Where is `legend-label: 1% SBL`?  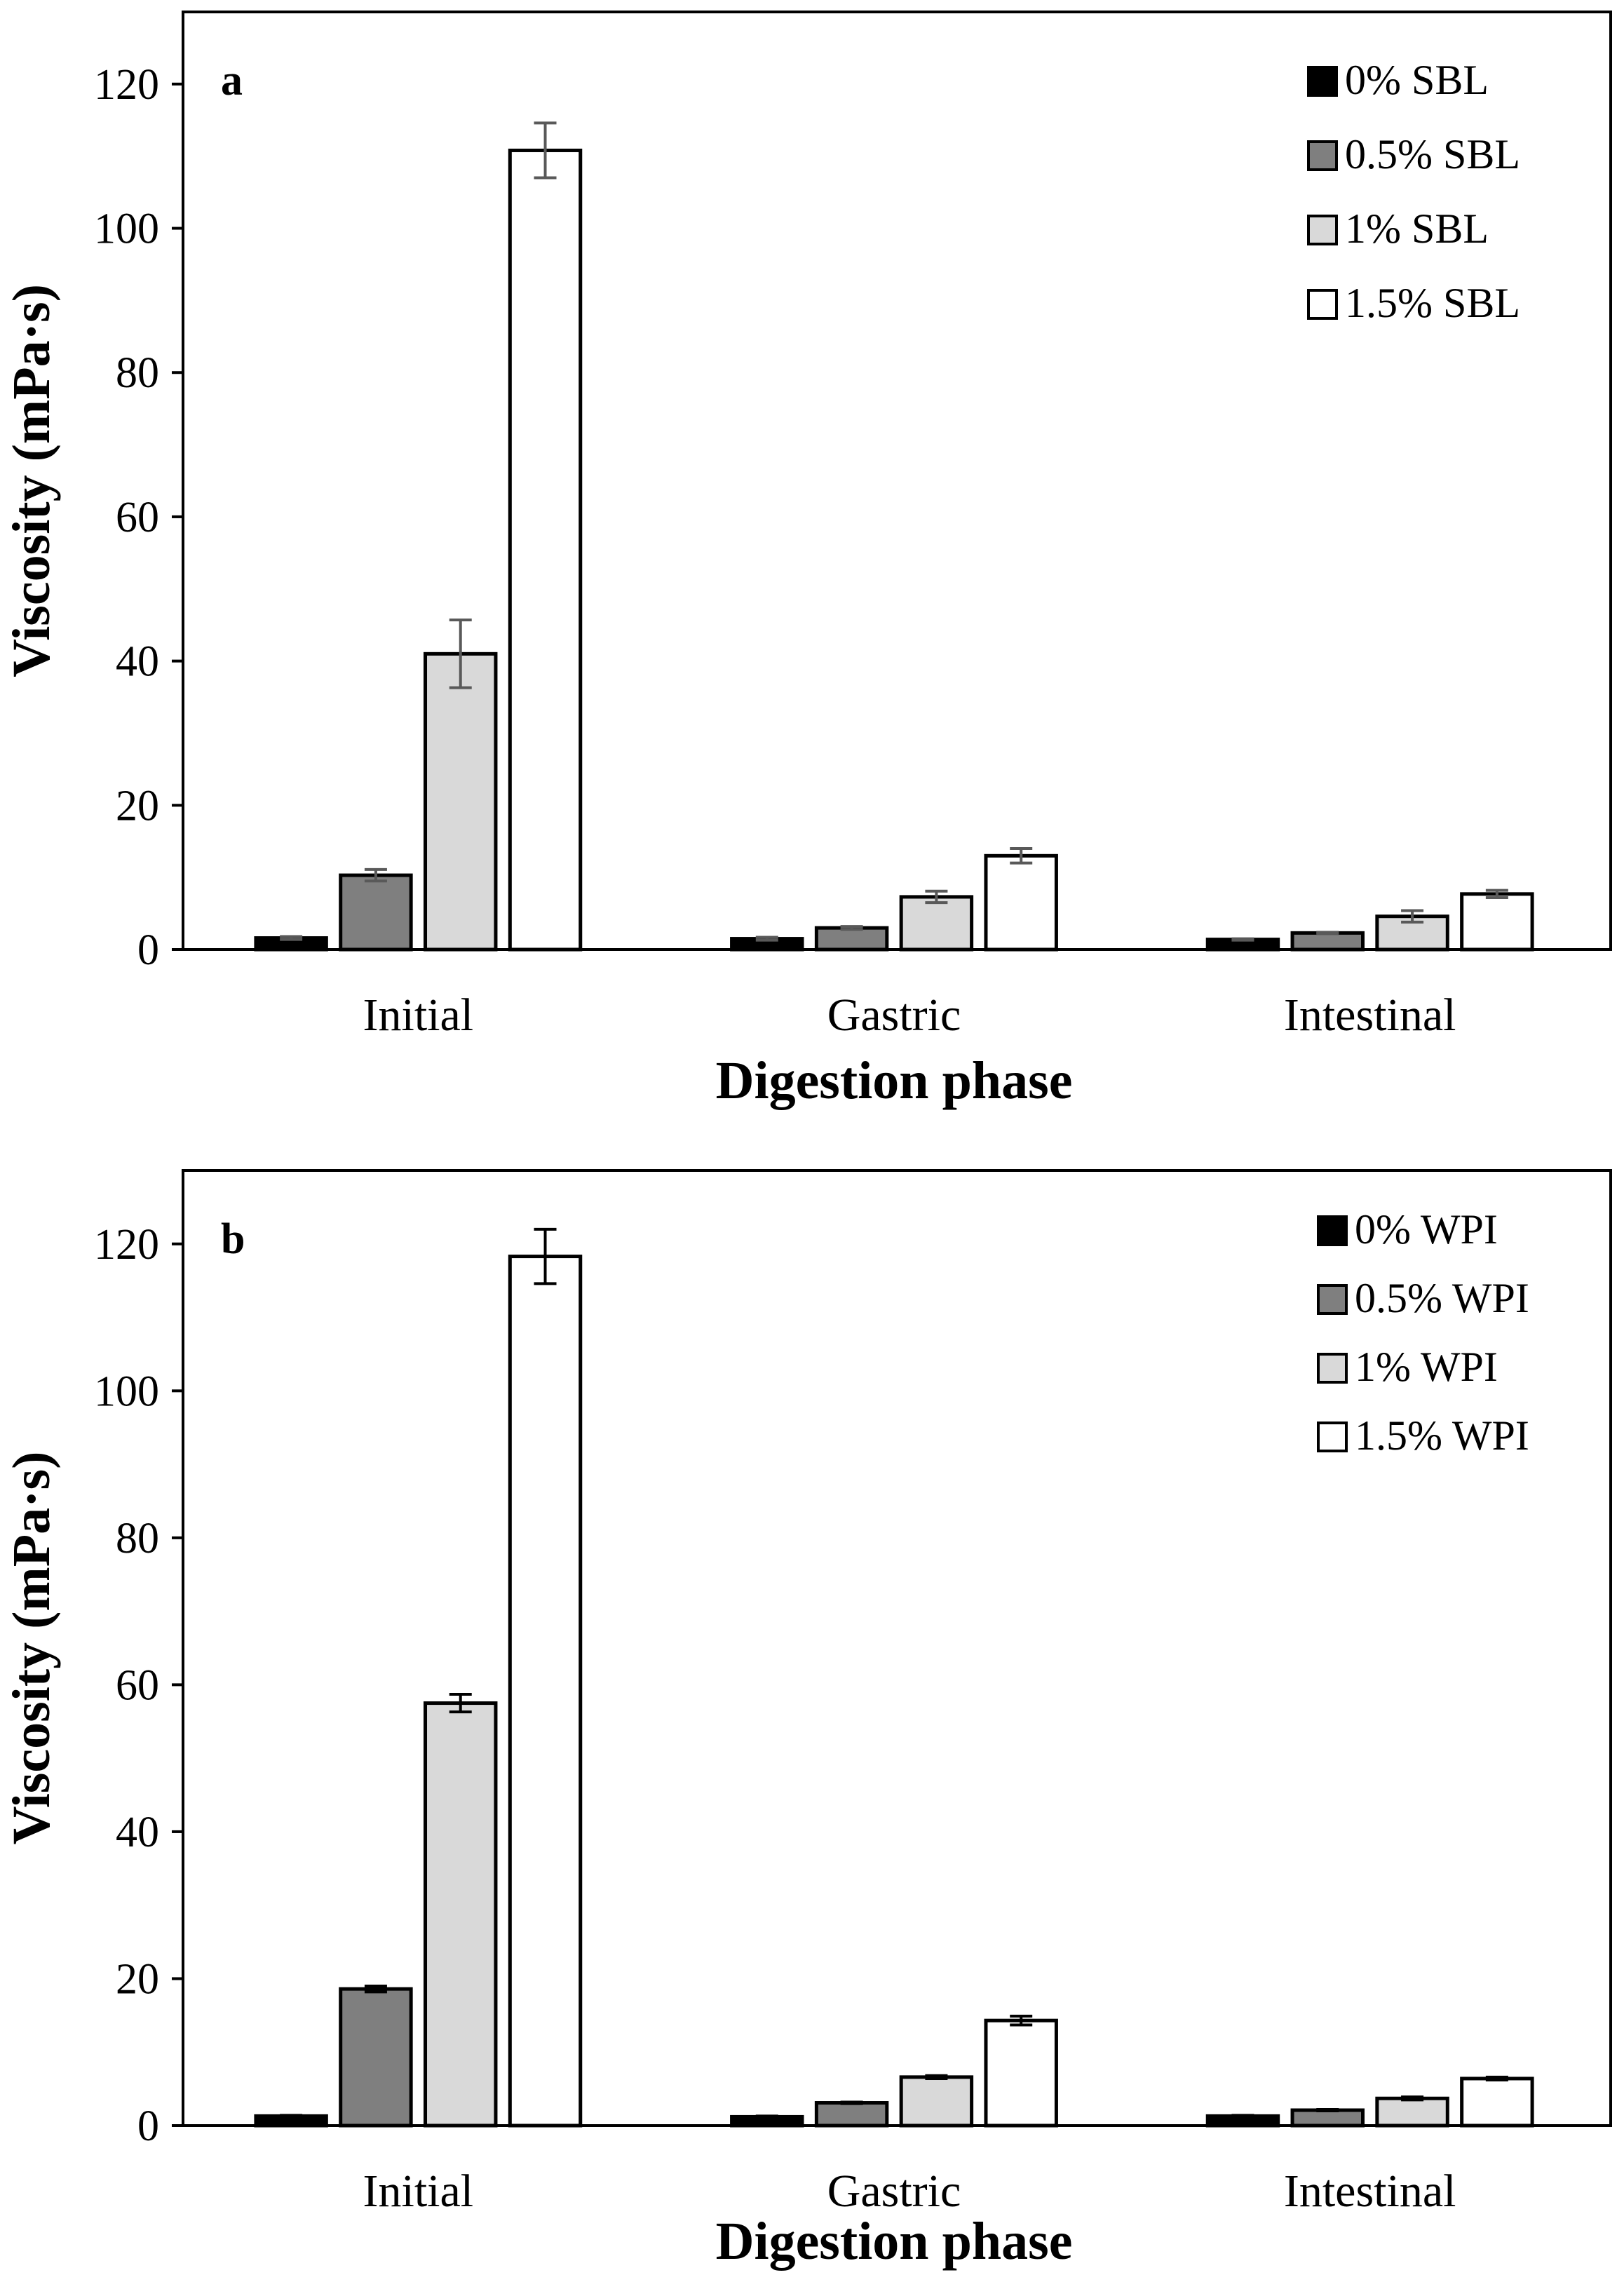
legend-label: 1% SBL is located at coordinates (1417, 229).